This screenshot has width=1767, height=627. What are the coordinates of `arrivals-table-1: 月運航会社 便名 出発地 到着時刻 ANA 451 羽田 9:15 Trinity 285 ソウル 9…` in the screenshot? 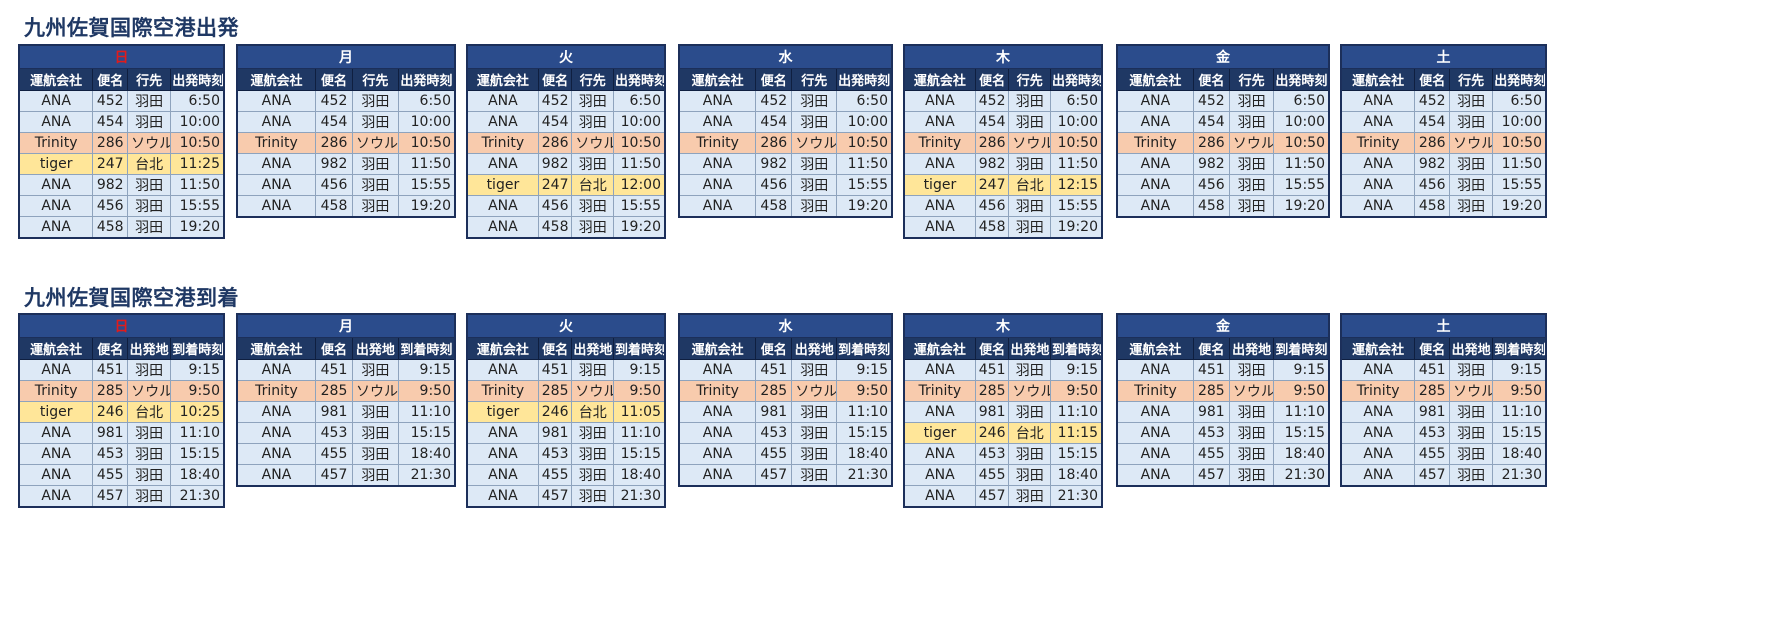 It's located at (346, 400).